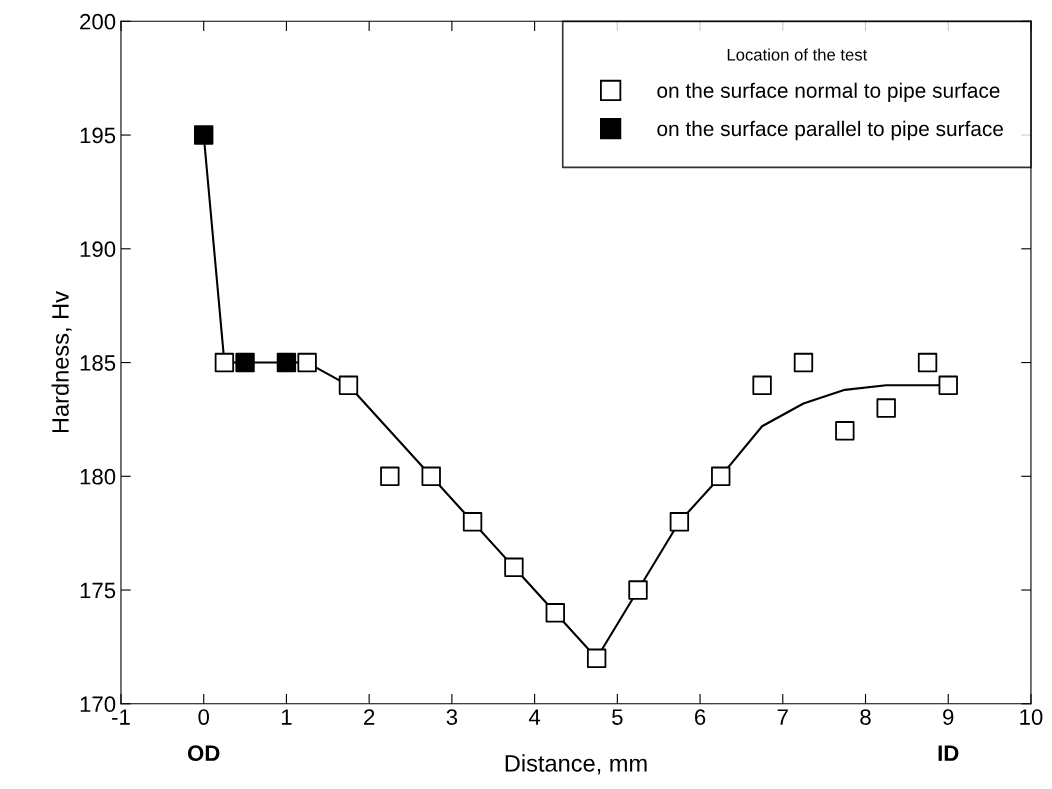 The height and width of the screenshot is (789, 1052). I want to click on x-tick-label: 3, so click(452, 717).